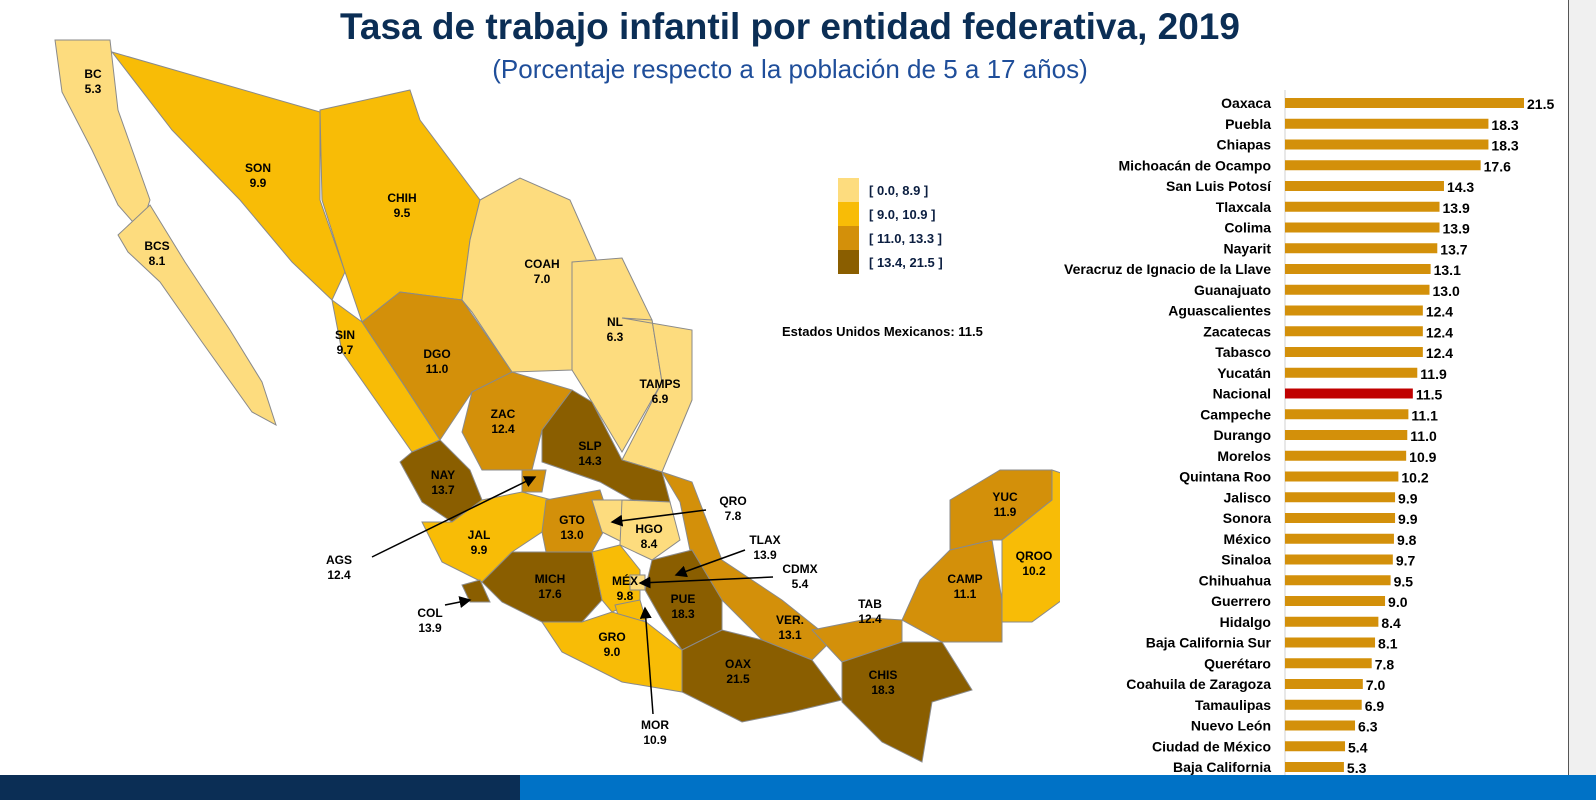 The height and width of the screenshot is (800, 1596). What do you see at coordinates (1209, 643) in the screenshot?
I see `bar-category-label: Baja California Sur` at bounding box center [1209, 643].